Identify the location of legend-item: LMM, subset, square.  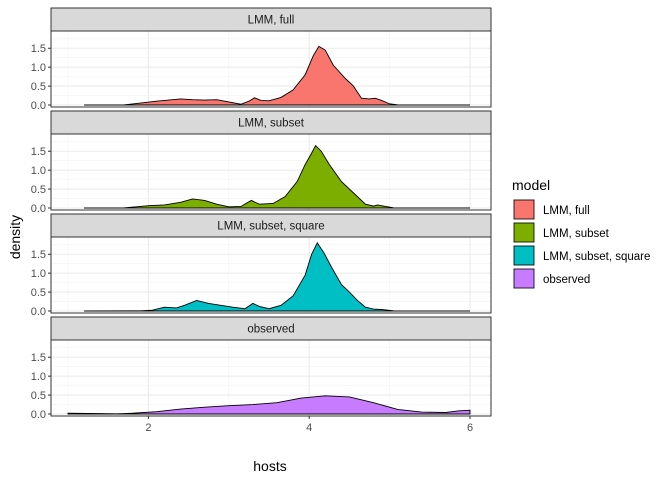
(581, 255).